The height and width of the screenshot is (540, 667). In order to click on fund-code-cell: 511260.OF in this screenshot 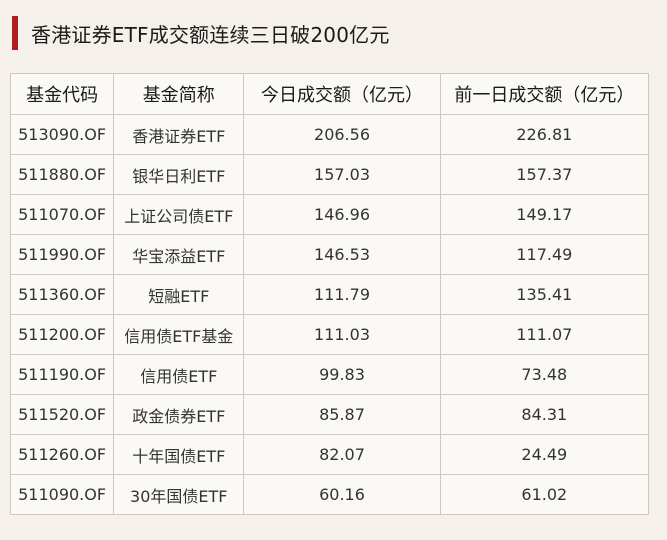, I will do `click(62, 454)`.